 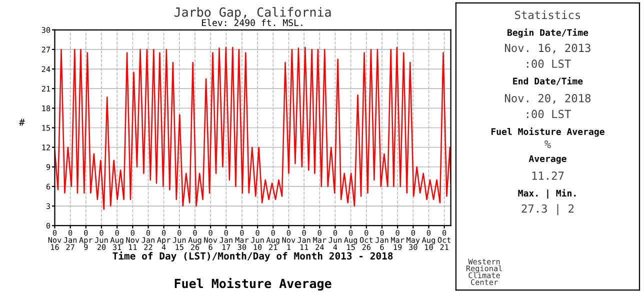 I want to click on x-axis-title: Time of Day (LST)/Month/Day of Month 2013 - 2018, so click(x=252, y=257).